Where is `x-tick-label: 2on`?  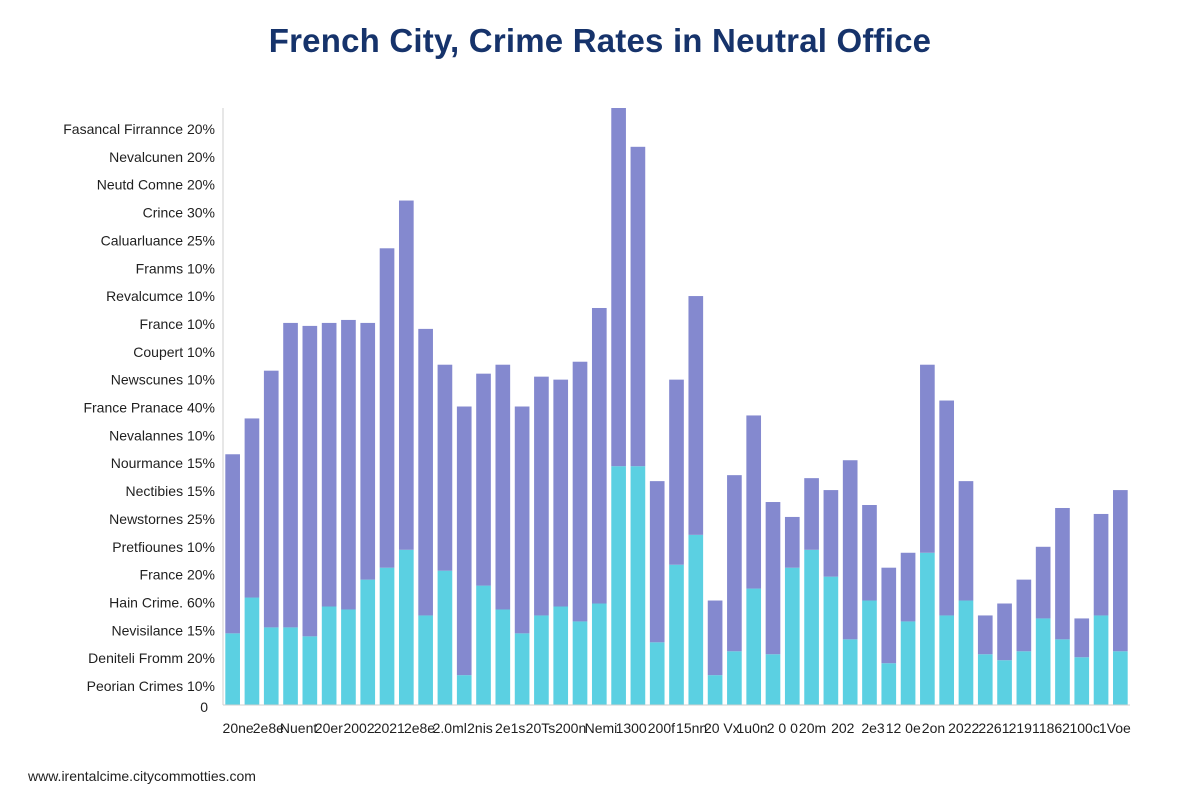
x-tick-label: 2on is located at coordinates (933, 728).